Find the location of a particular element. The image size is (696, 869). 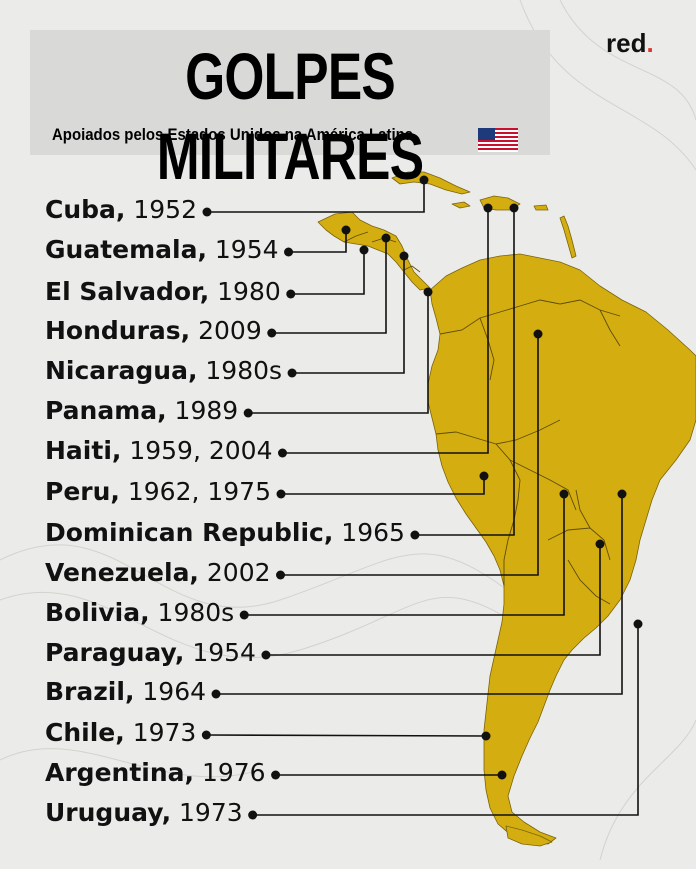

usa-flag-icon is located at coordinates (498, 140).